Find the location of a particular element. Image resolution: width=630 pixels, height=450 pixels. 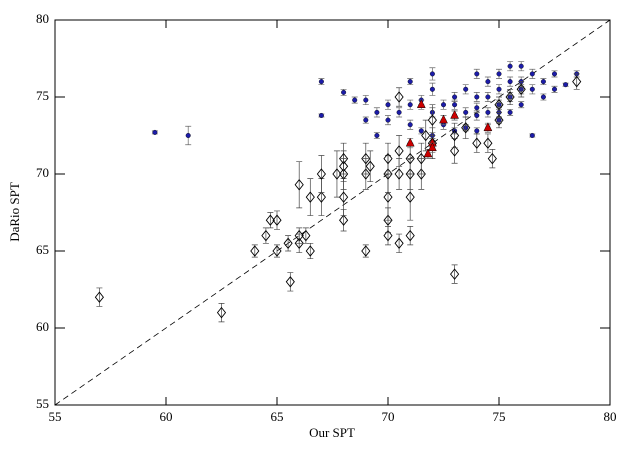

x-tick-label: 60 is located at coordinates (166, 416).